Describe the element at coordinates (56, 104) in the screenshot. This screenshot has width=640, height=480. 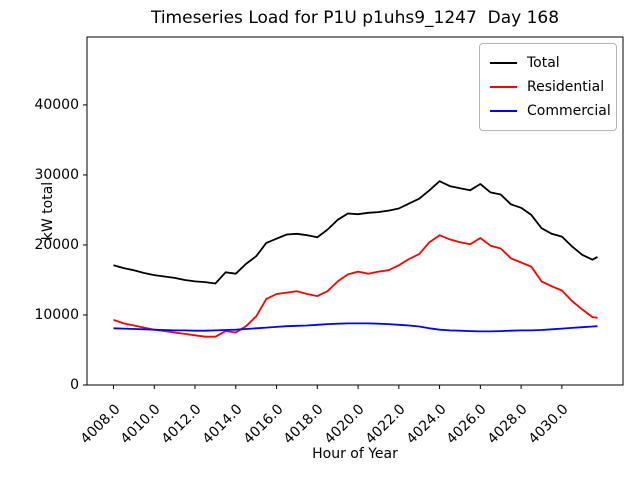
I see `y-tick-label: 40000` at that location.